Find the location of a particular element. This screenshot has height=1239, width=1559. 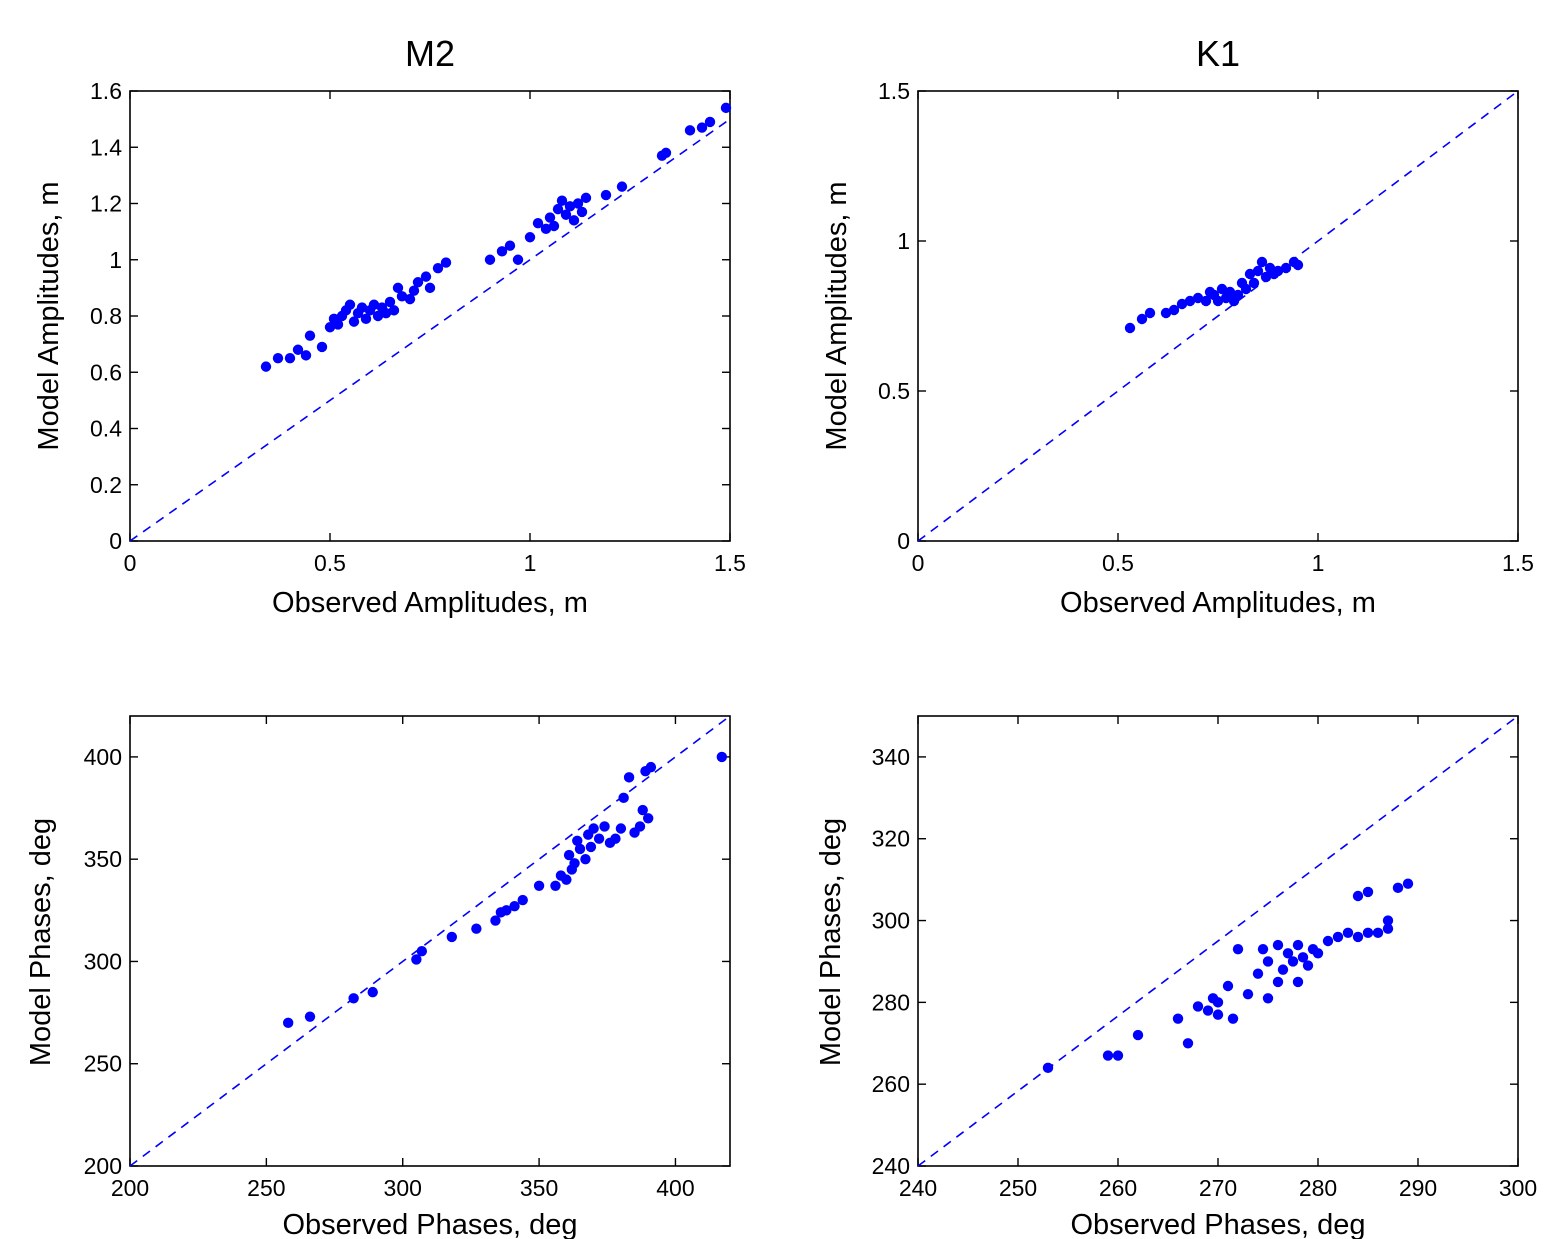

x-tick-label: 0.5 is located at coordinates (1118, 563).